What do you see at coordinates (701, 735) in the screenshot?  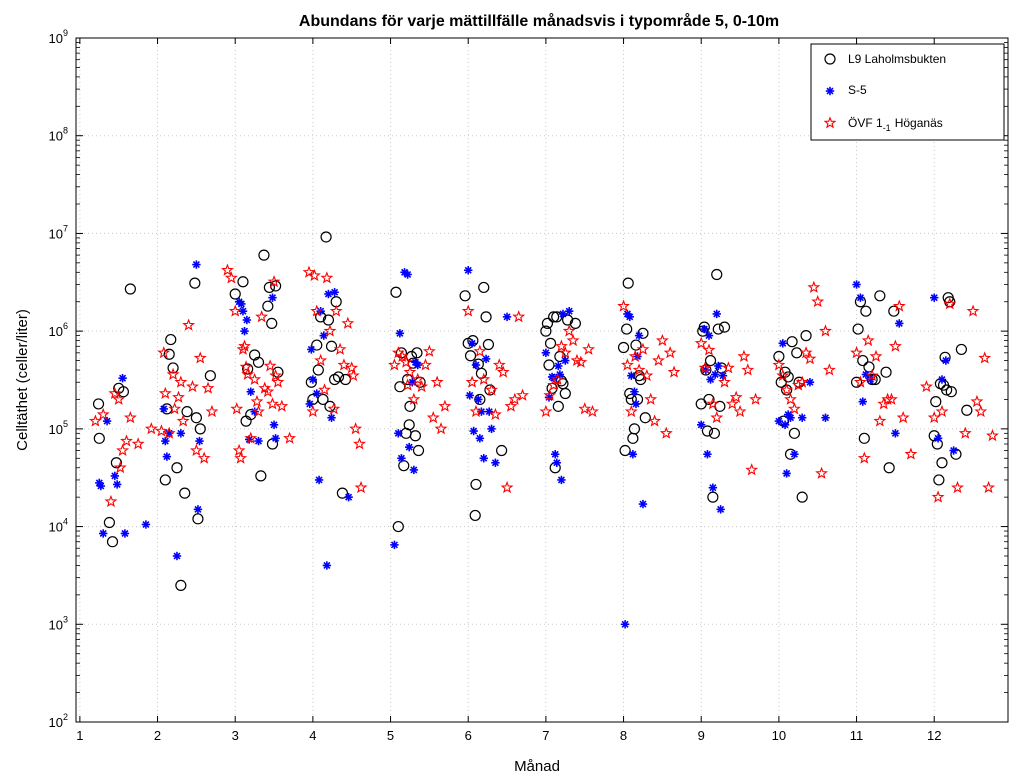 I see `x-tick-label: 9` at bounding box center [701, 735].